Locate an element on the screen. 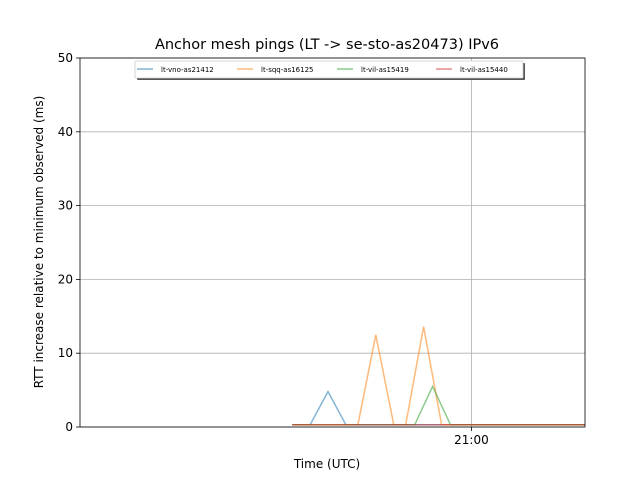  legend-label: lt-vil-as15440 is located at coordinates (484, 70).